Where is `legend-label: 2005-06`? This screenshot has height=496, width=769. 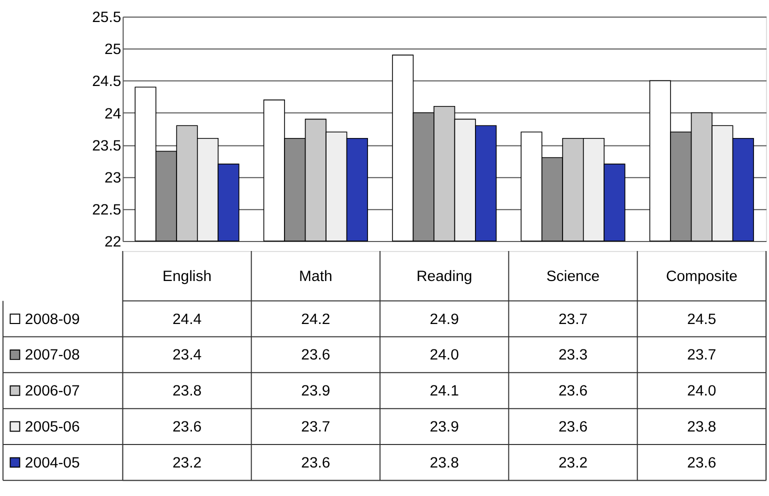 legend-label: 2005-06 is located at coordinates (52, 427).